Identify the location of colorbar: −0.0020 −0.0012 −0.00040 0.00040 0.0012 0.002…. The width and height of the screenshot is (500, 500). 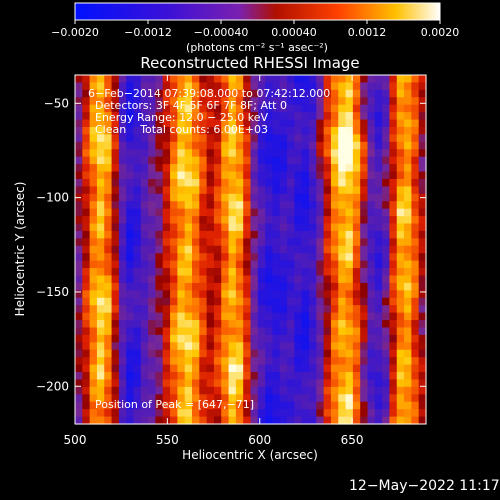
(255, 28).